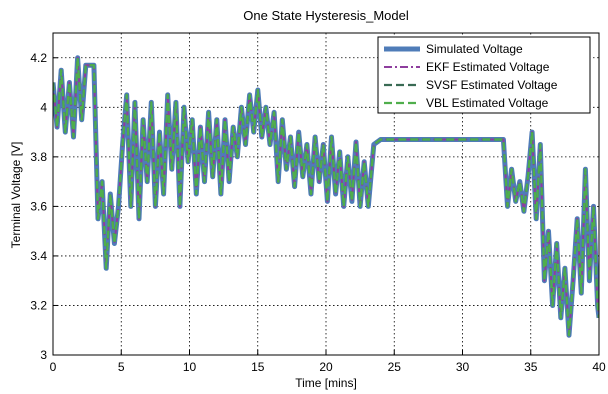 The width and height of the screenshot is (608, 394). I want to click on y-tick-label: 4, so click(43, 107).